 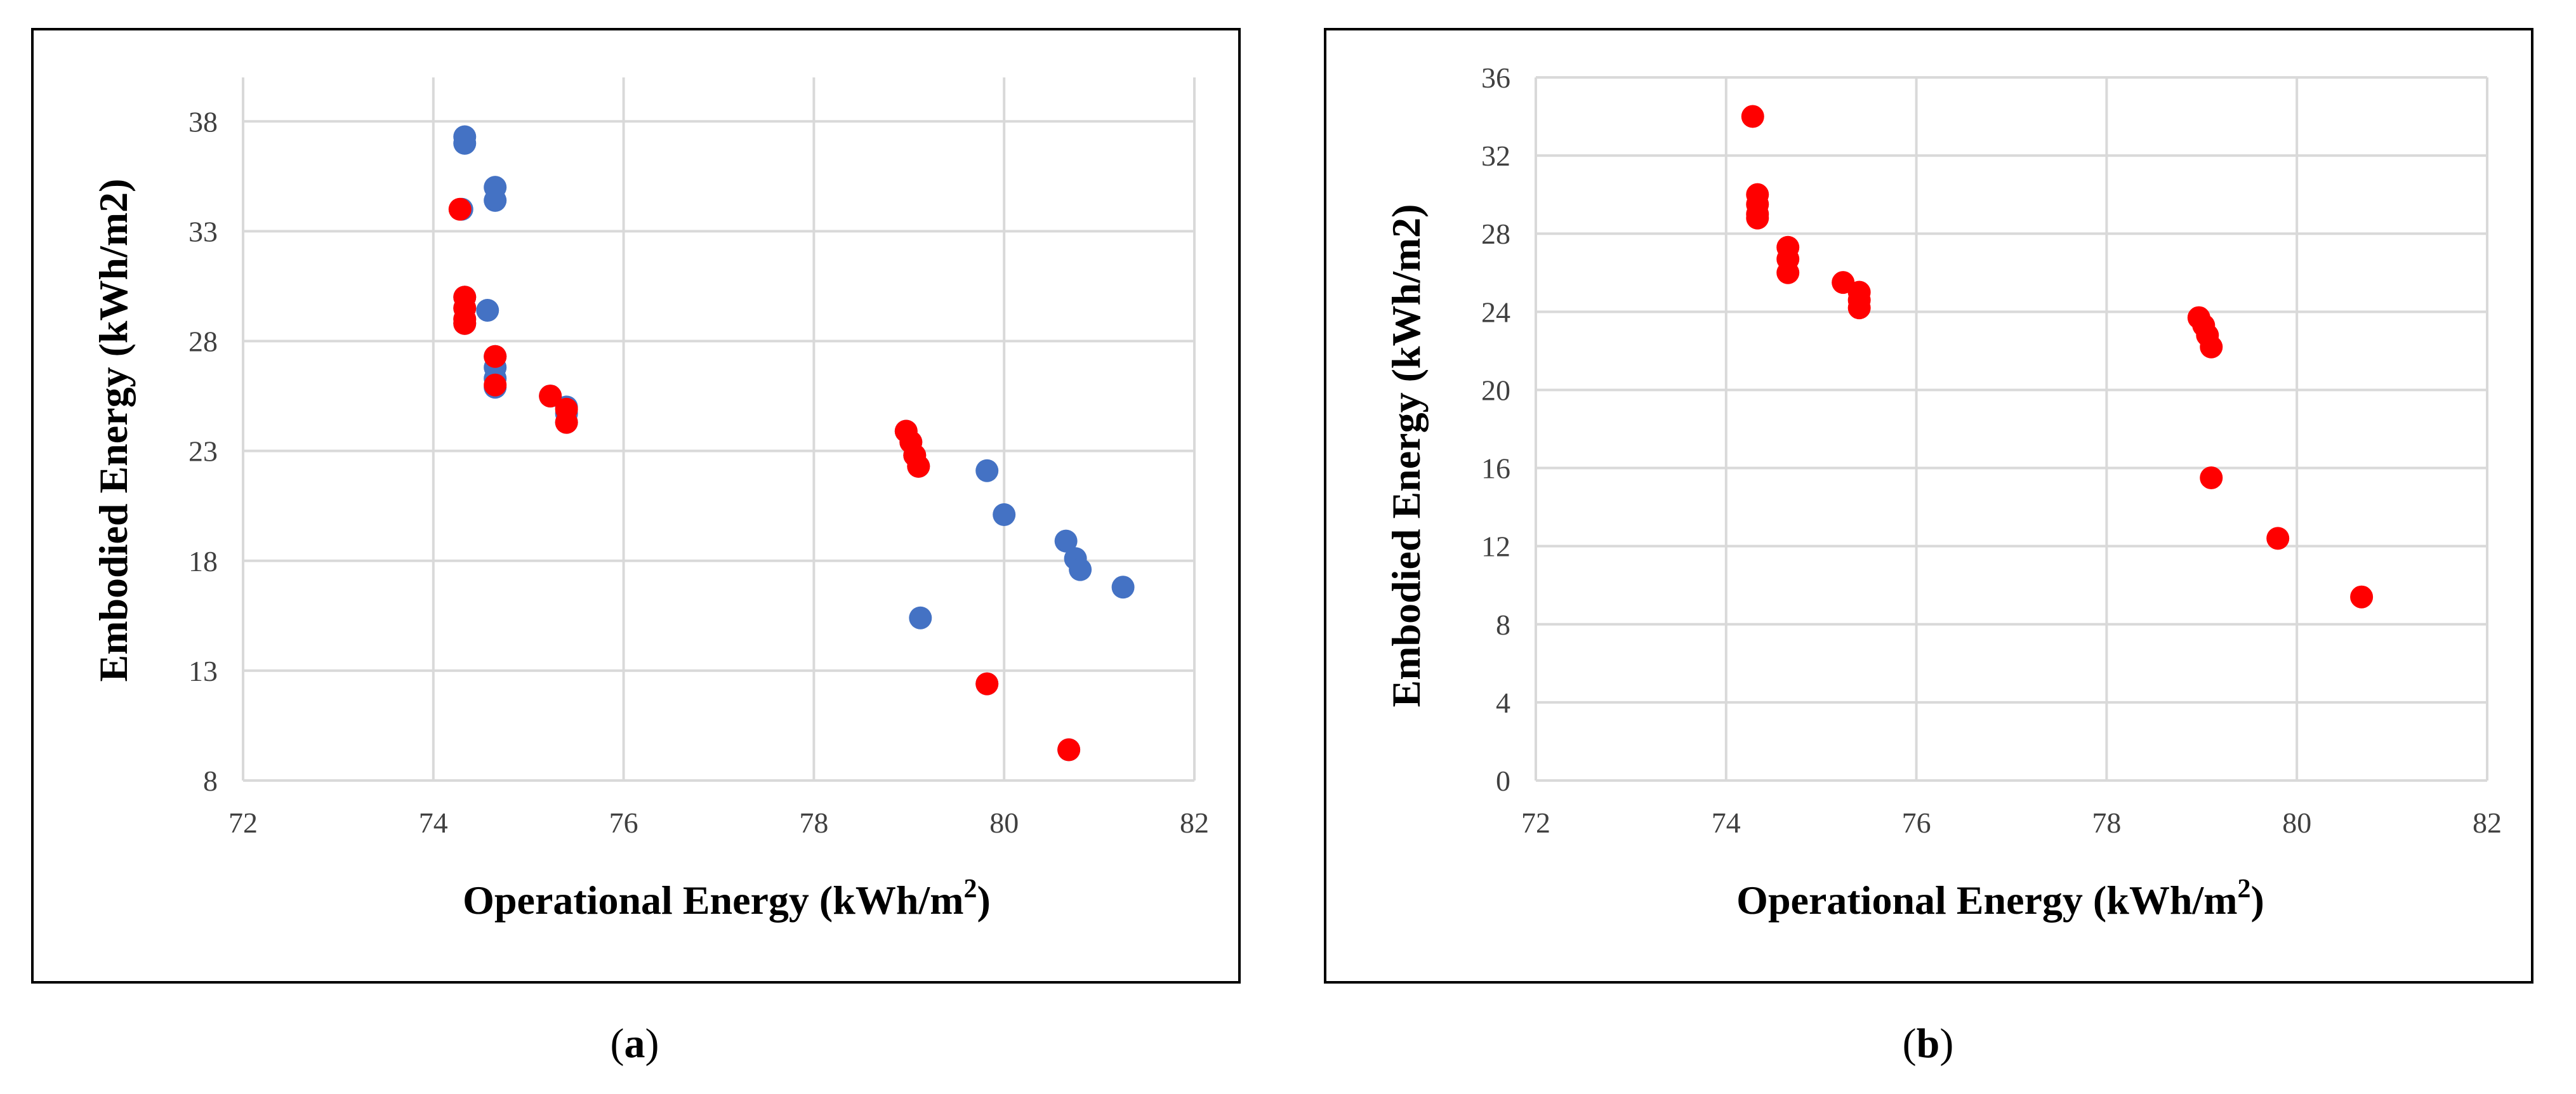 I want to click on panel-b-y-tick-label: 8, so click(x=1503, y=625).